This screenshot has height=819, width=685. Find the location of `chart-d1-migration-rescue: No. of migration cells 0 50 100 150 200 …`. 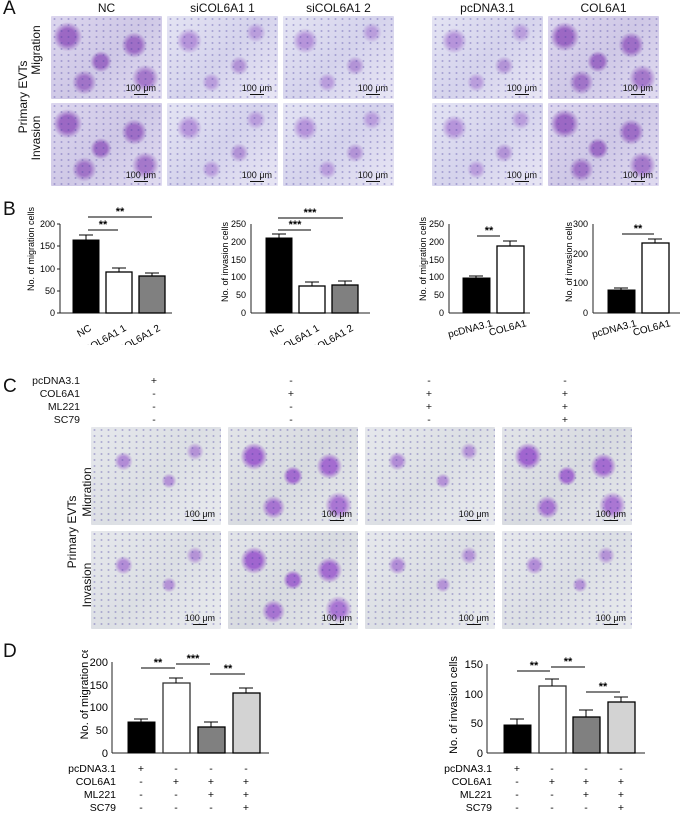

chart-d1-migration-rescue: No. of migration cells 0 50 100 150 200 … is located at coordinates (174, 705).